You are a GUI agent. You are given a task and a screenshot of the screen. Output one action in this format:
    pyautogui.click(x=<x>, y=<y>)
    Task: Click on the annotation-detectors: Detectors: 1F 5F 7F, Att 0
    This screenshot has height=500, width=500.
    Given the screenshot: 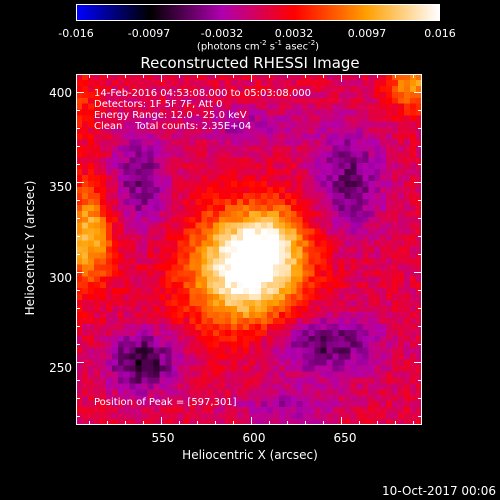 What is the action you would take?
    pyautogui.click(x=158, y=104)
    